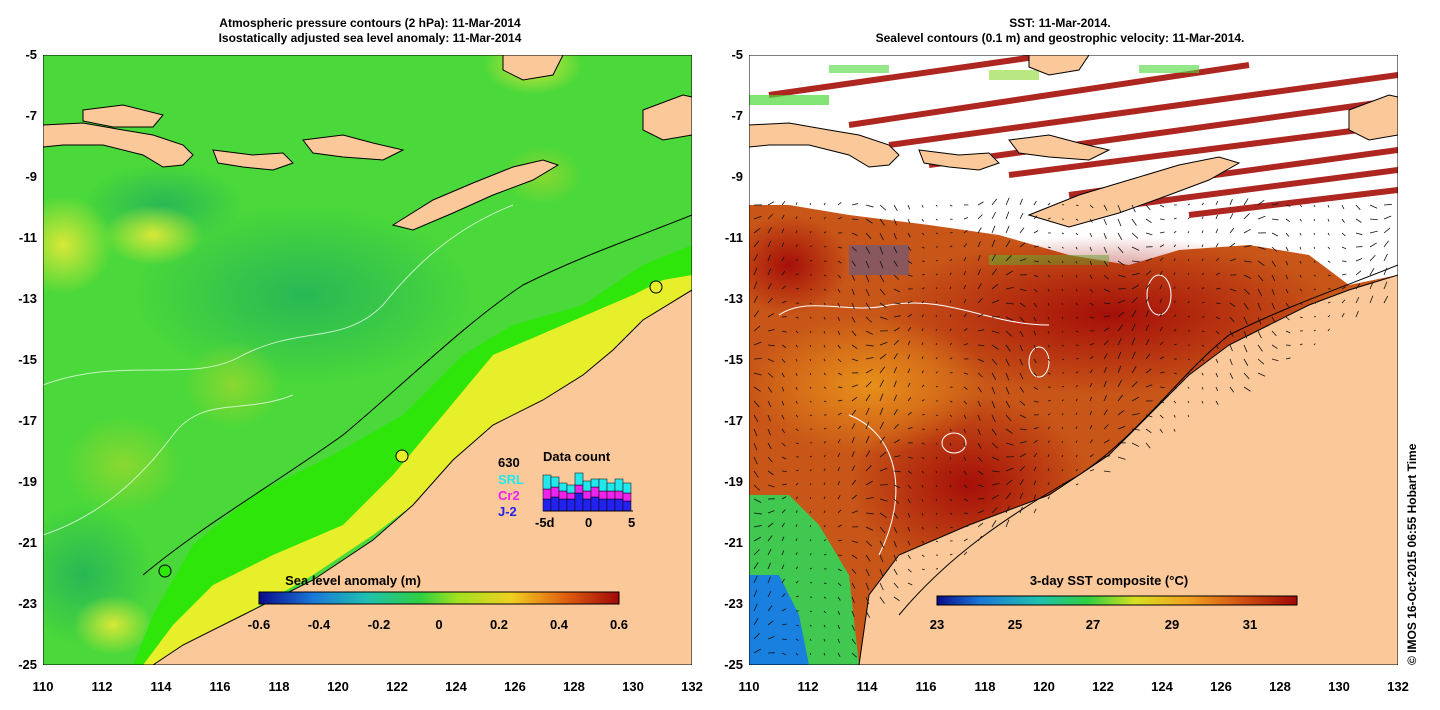 Image resolution: width=1440 pixels, height=710 pixels. Describe the element at coordinates (1159, 295) in the screenshot. I see `sealevel-contour` at that location.